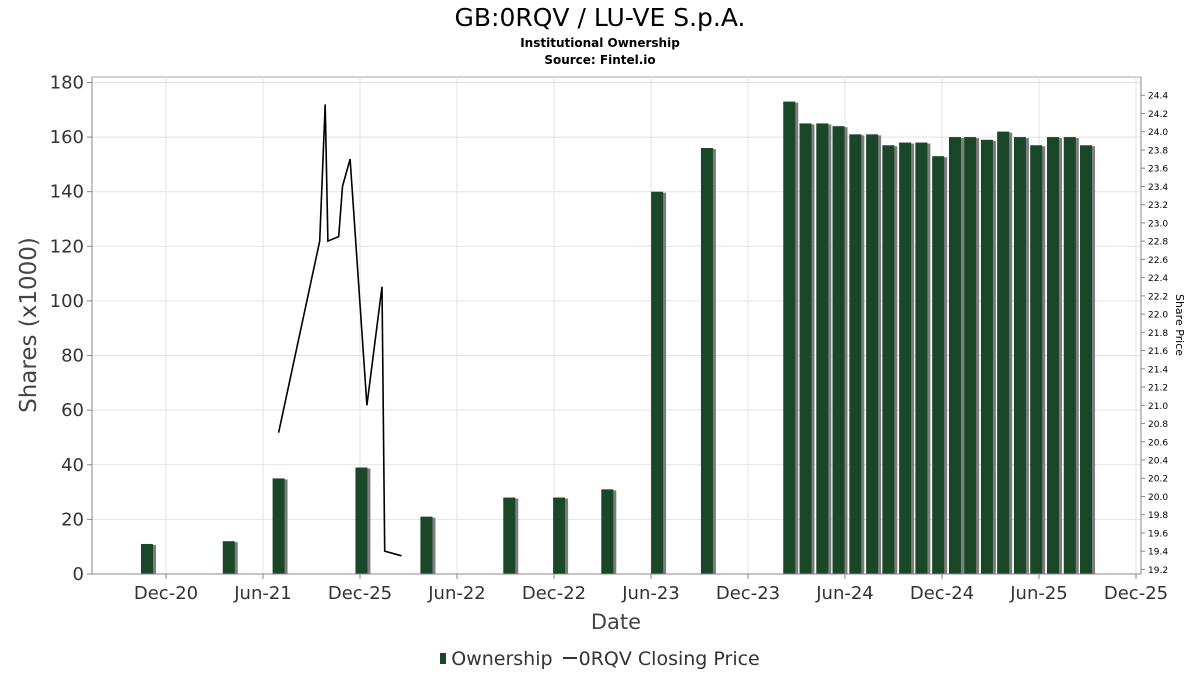 Image resolution: width=1200 pixels, height=675 pixels. Describe the element at coordinates (67, 137) in the screenshot. I see `y-tick-label: 160` at that location.